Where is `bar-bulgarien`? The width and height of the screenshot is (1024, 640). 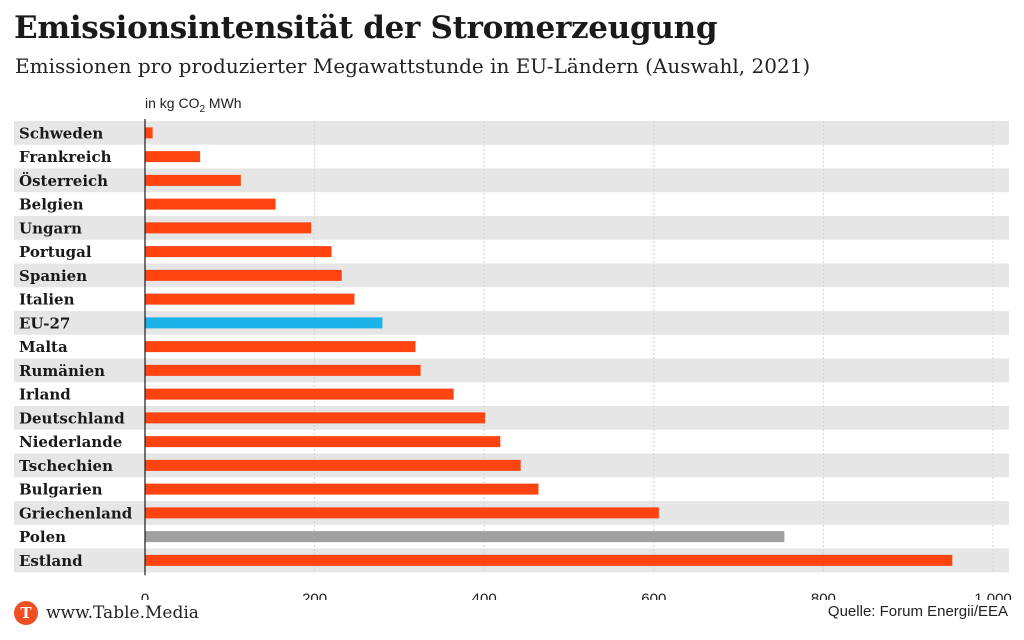 bar-bulgarien is located at coordinates (342, 489).